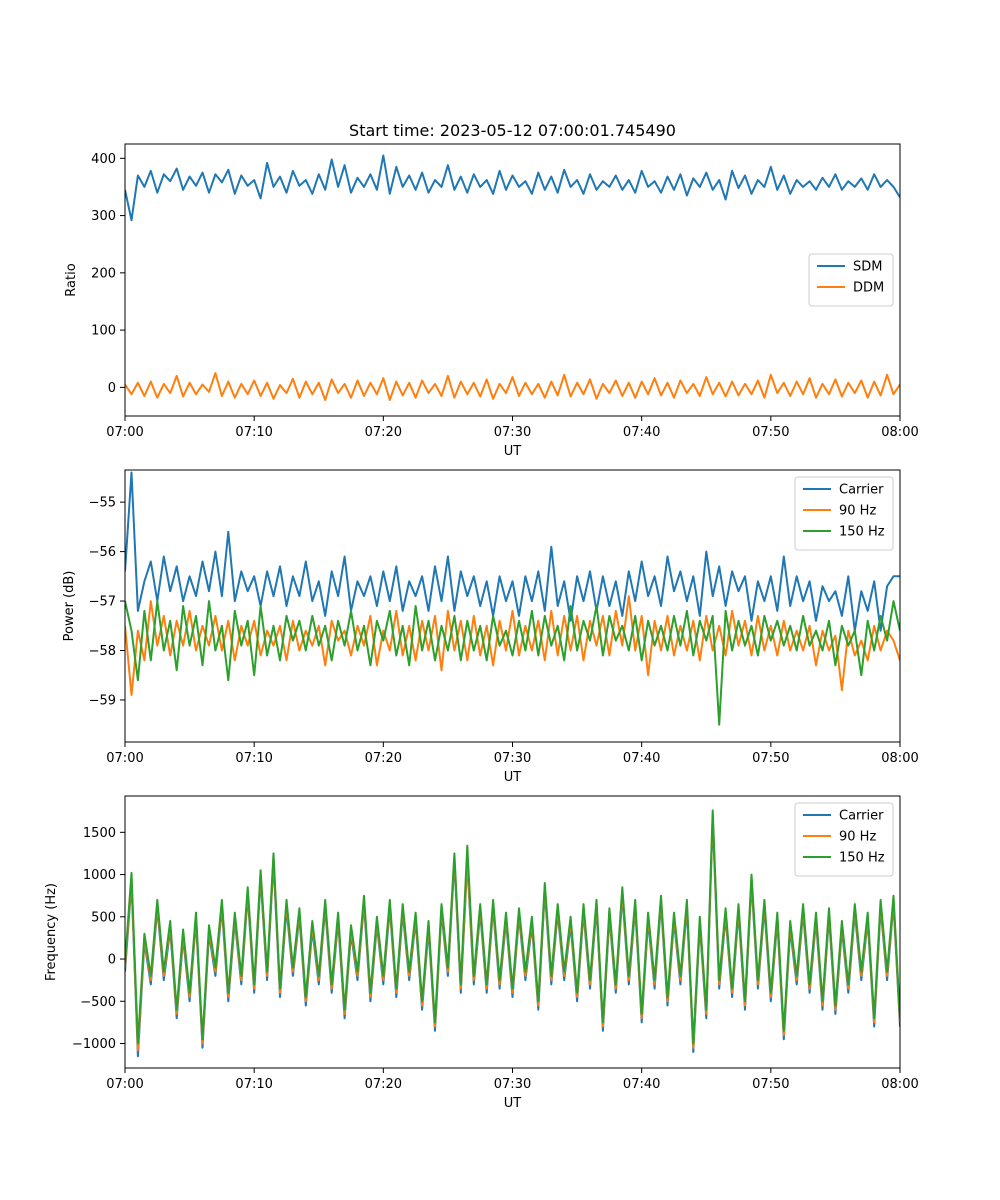 This screenshot has width=1000, height=1200. I want to click on series-line-150-hz, so click(512, 663).